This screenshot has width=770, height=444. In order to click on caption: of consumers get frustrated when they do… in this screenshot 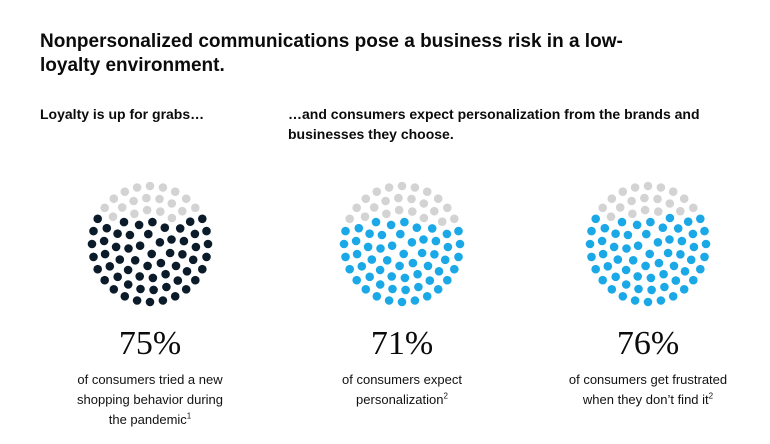, I will do `click(648, 390)`.